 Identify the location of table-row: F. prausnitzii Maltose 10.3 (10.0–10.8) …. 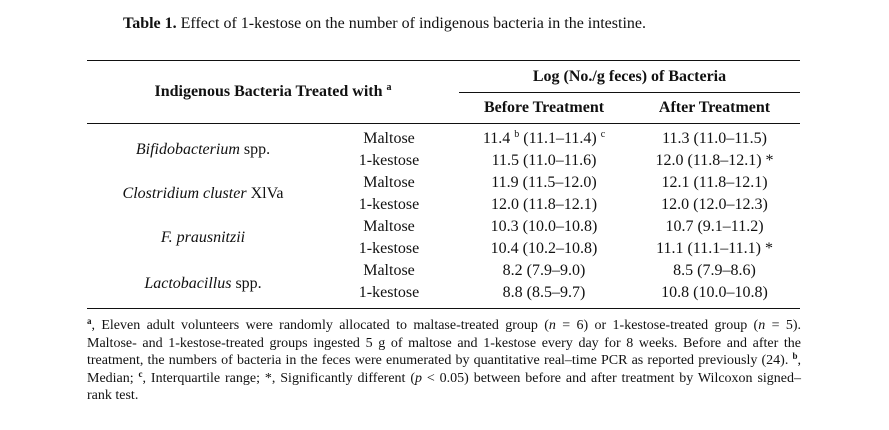
(443, 231).